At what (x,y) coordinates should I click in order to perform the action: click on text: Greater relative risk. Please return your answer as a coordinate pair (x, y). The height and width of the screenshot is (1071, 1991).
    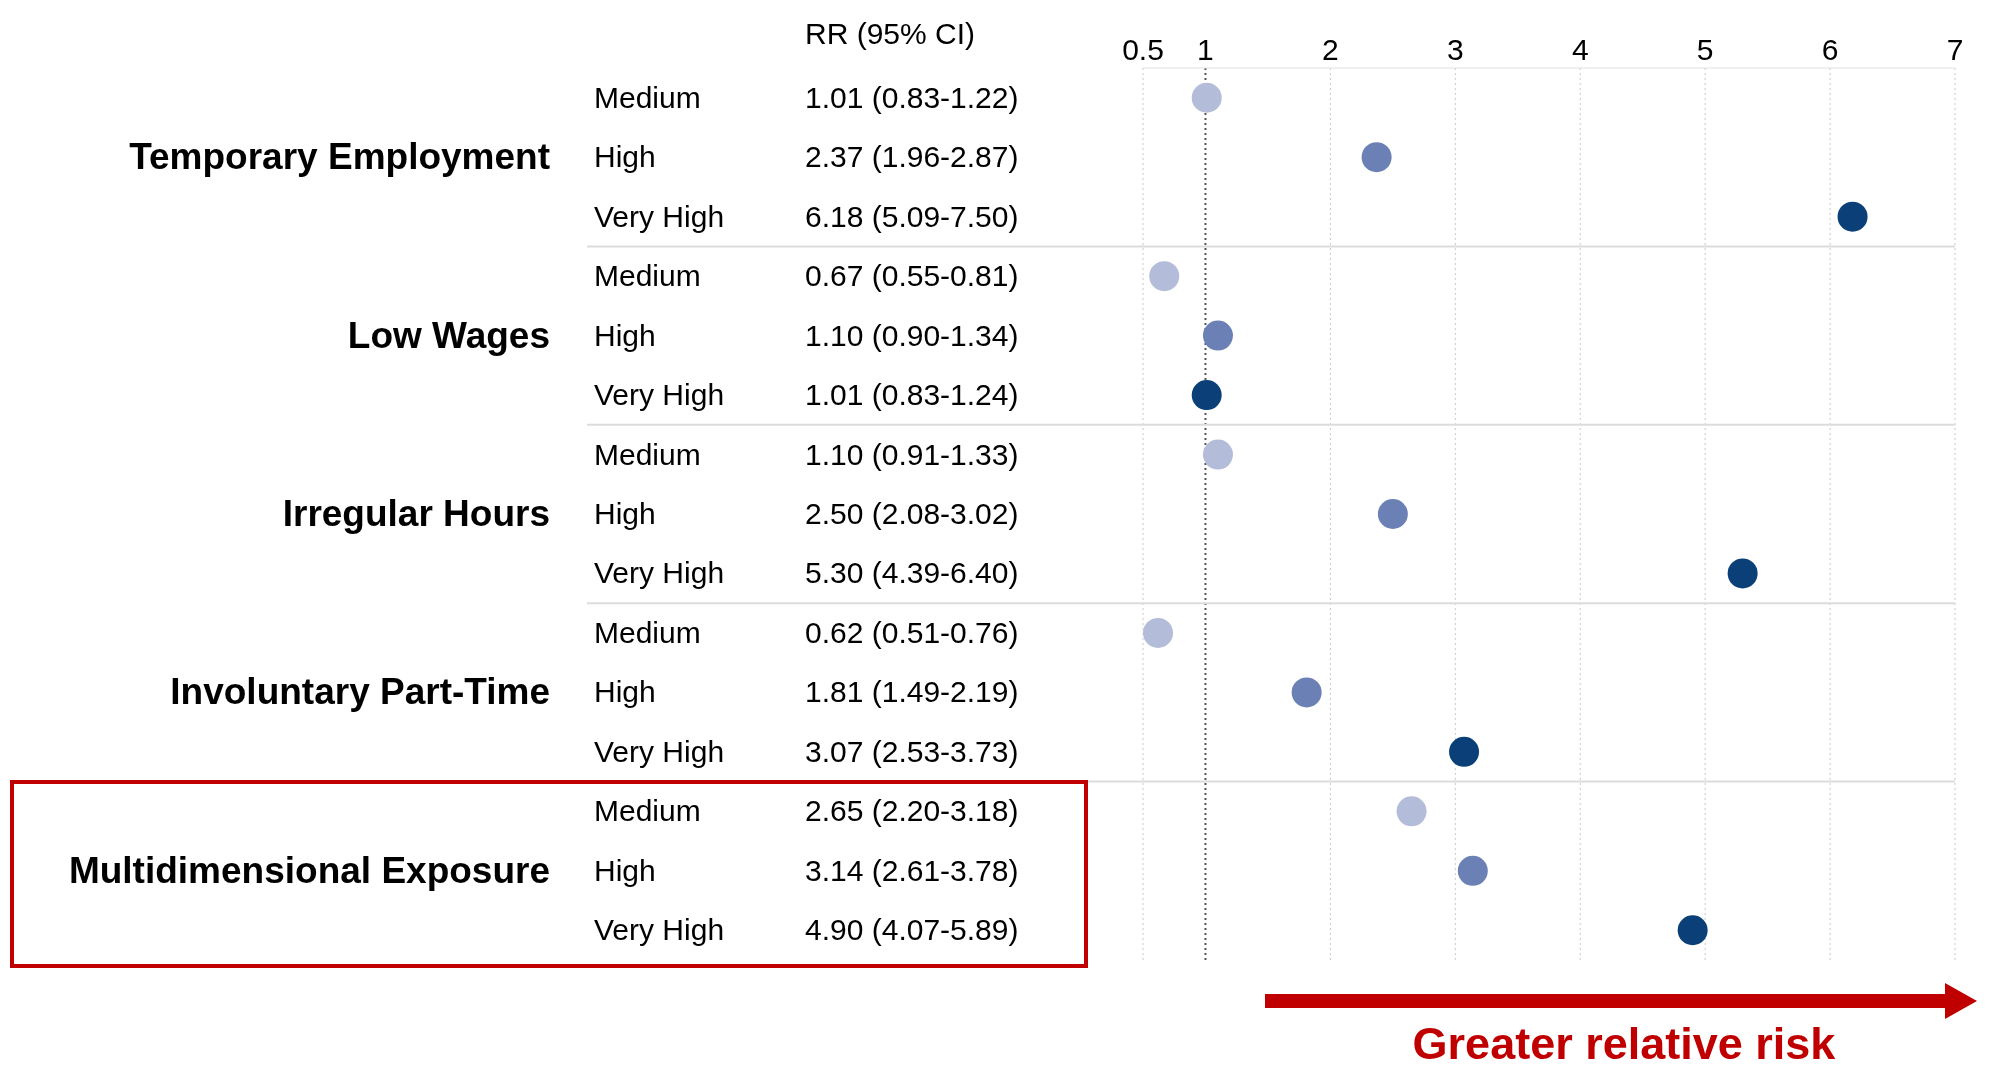
    Looking at the image, I should click on (1624, 1044).